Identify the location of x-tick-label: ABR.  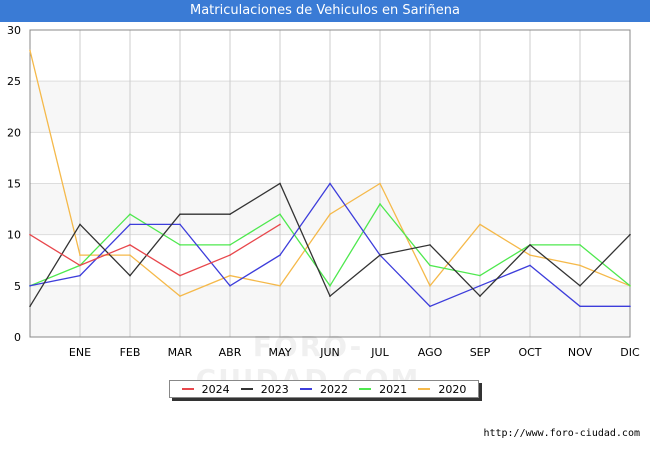
(230, 352).